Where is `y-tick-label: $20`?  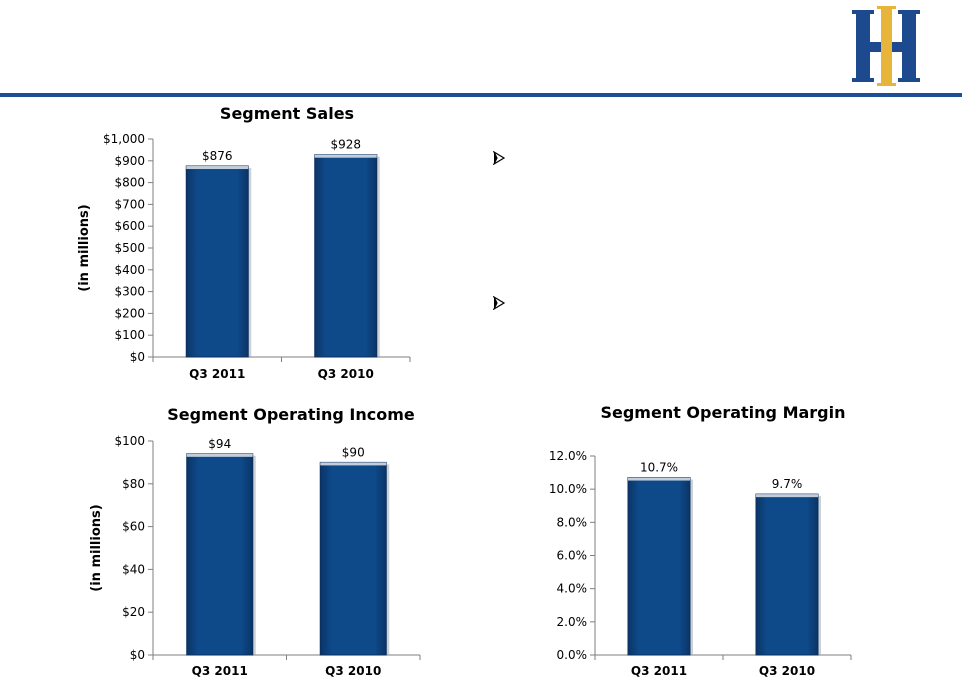 y-tick-label: $20 is located at coordinates (133, 612).